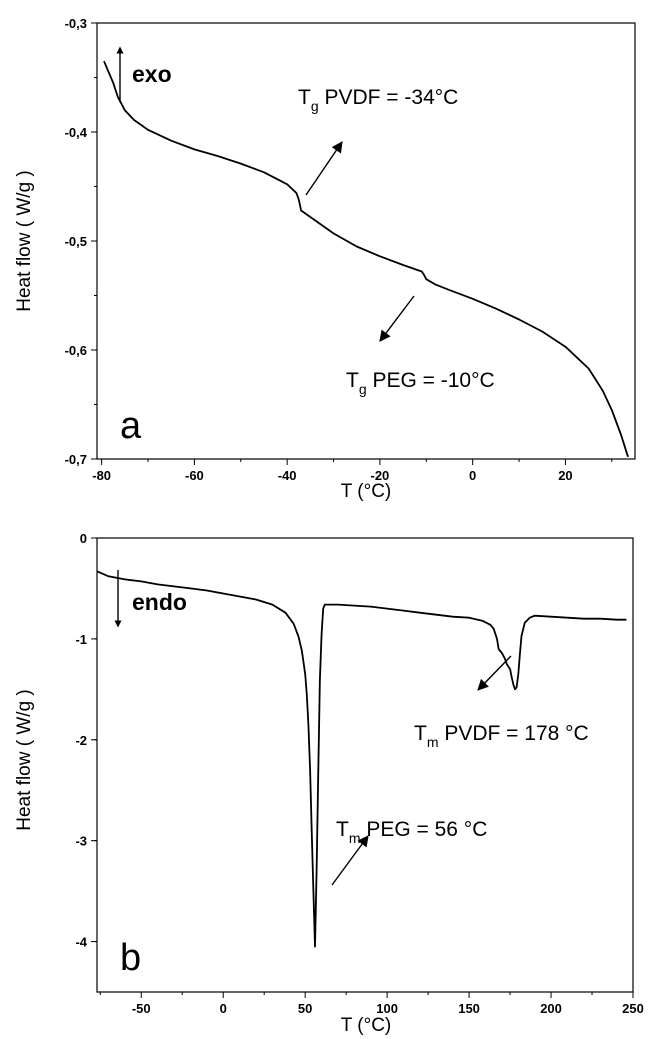 This screenshot has width=654, height=1039. Describe the element at coordinates (76, 23) in the screenshot. I see `panel-a-ytick-label: -0,3` at that location.